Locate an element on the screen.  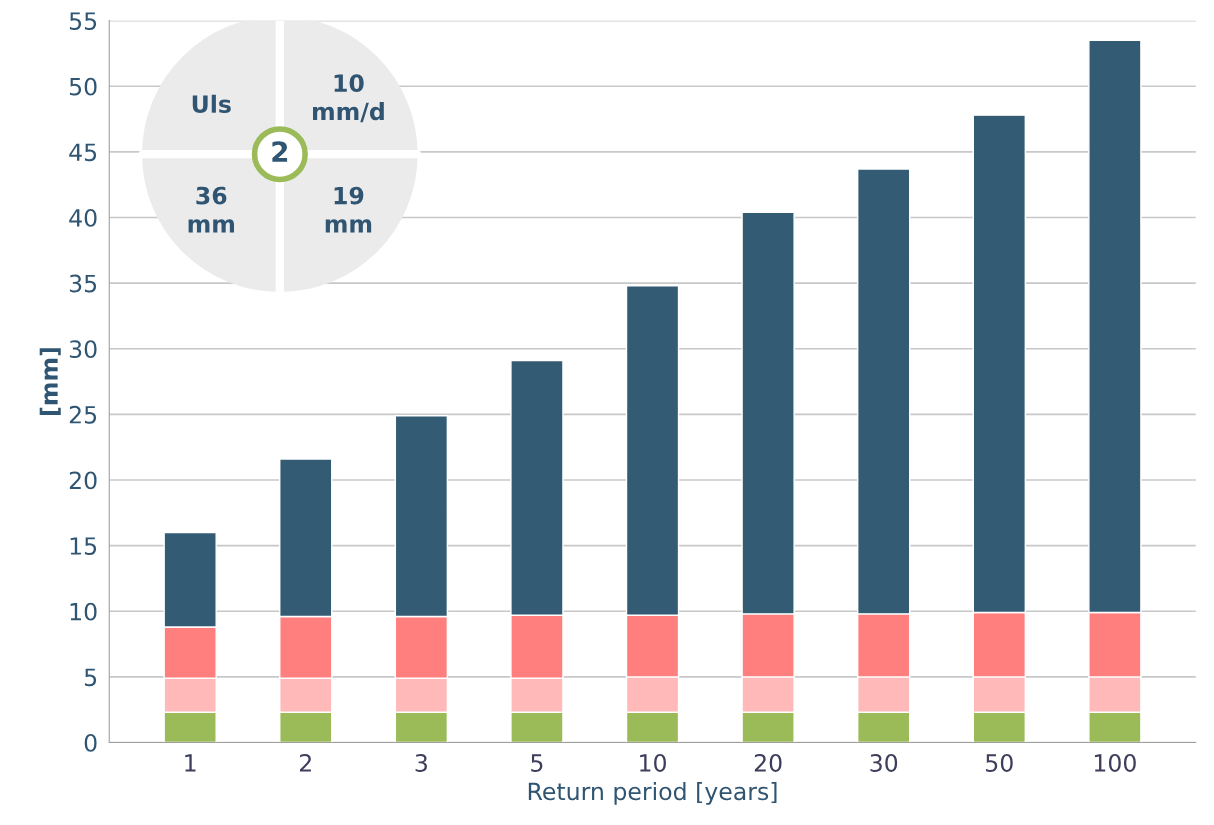
y-tick-label: 15 is located at coordinates (83, 546).